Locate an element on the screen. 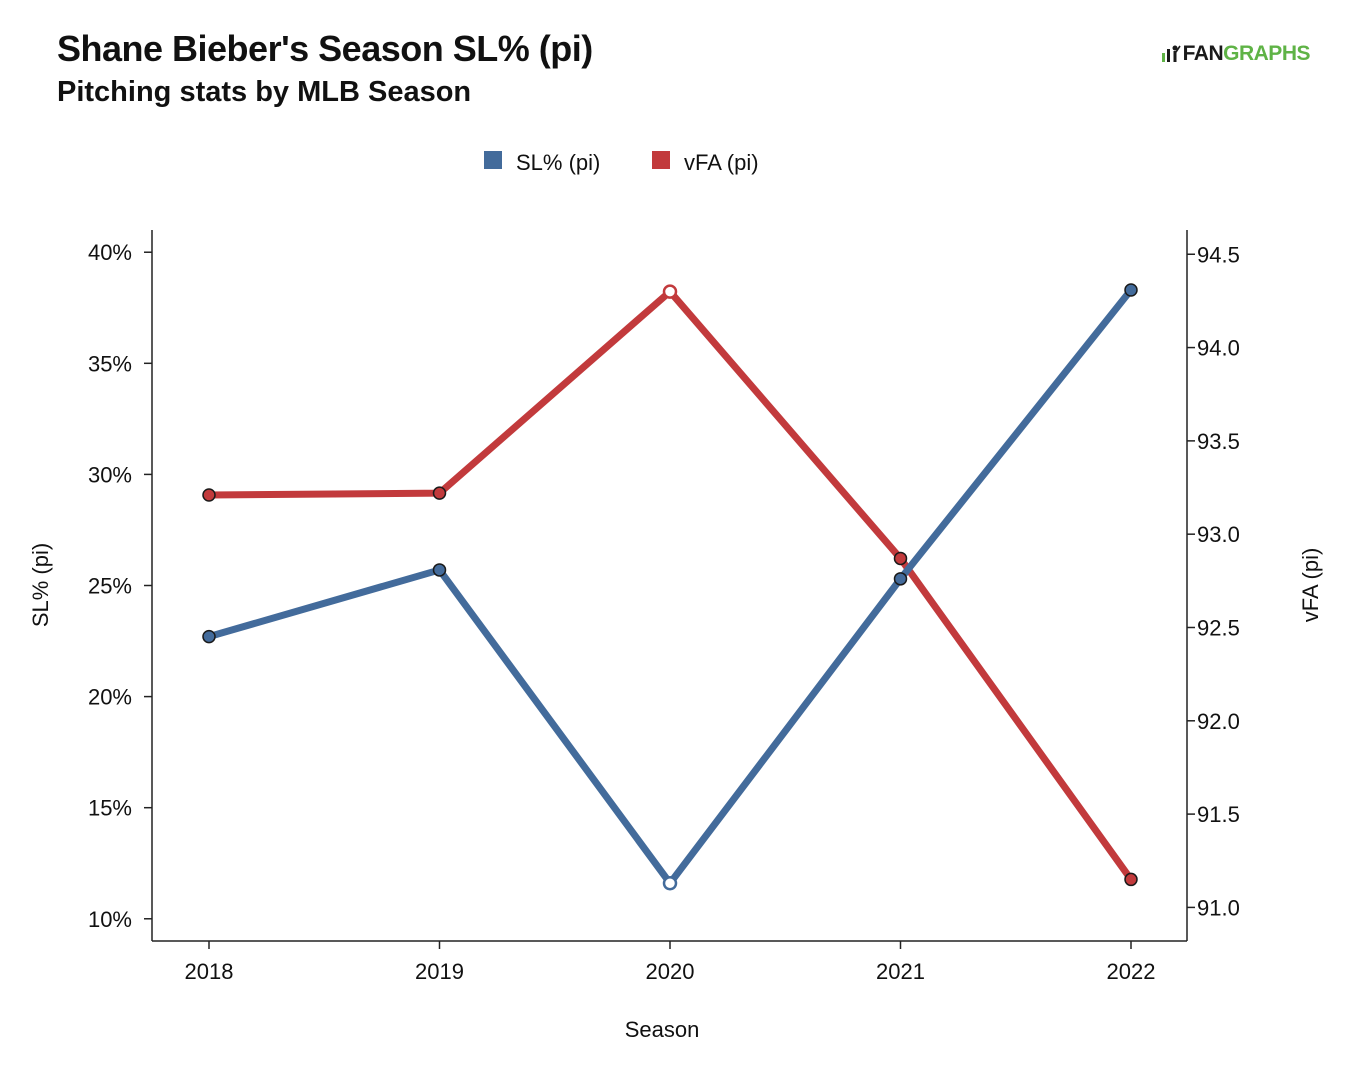 The width and height of the screenshot is (1354, 1092). x-tick-label: 2018 is located at coordinates (209, 971).